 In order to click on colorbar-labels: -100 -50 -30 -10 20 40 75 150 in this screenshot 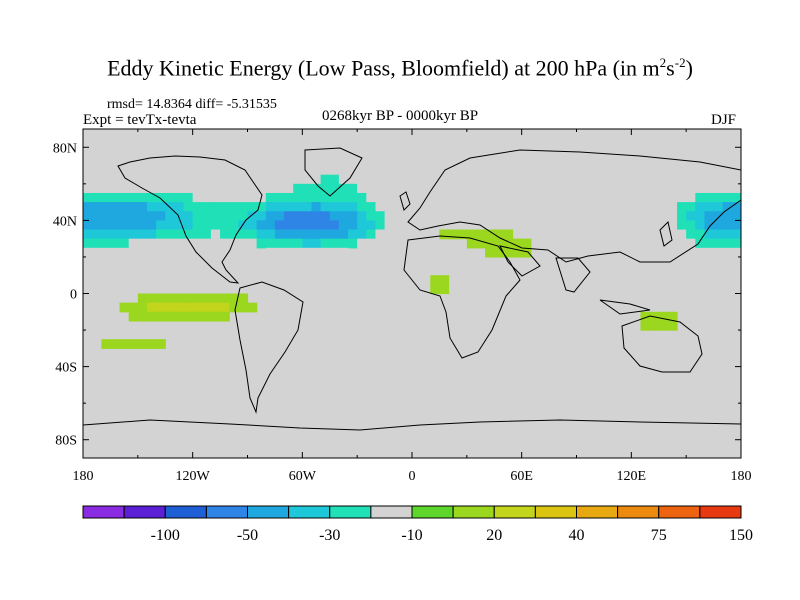, I will do `click(452, 535)`.